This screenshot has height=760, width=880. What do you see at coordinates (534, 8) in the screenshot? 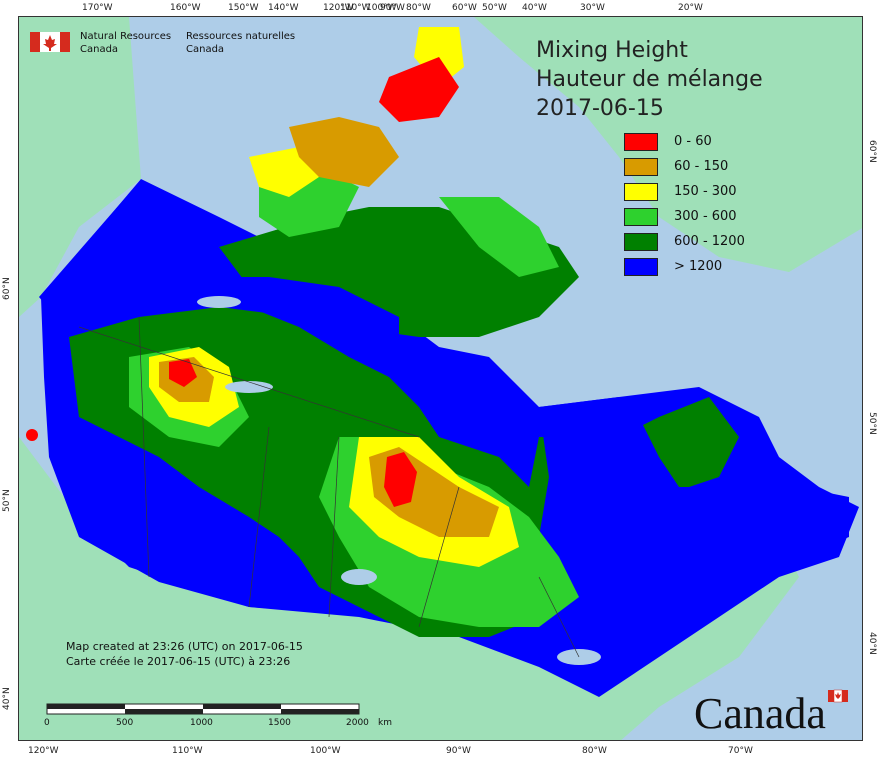
I see `top-tick: 40°W` at bounding box center [534, 8].